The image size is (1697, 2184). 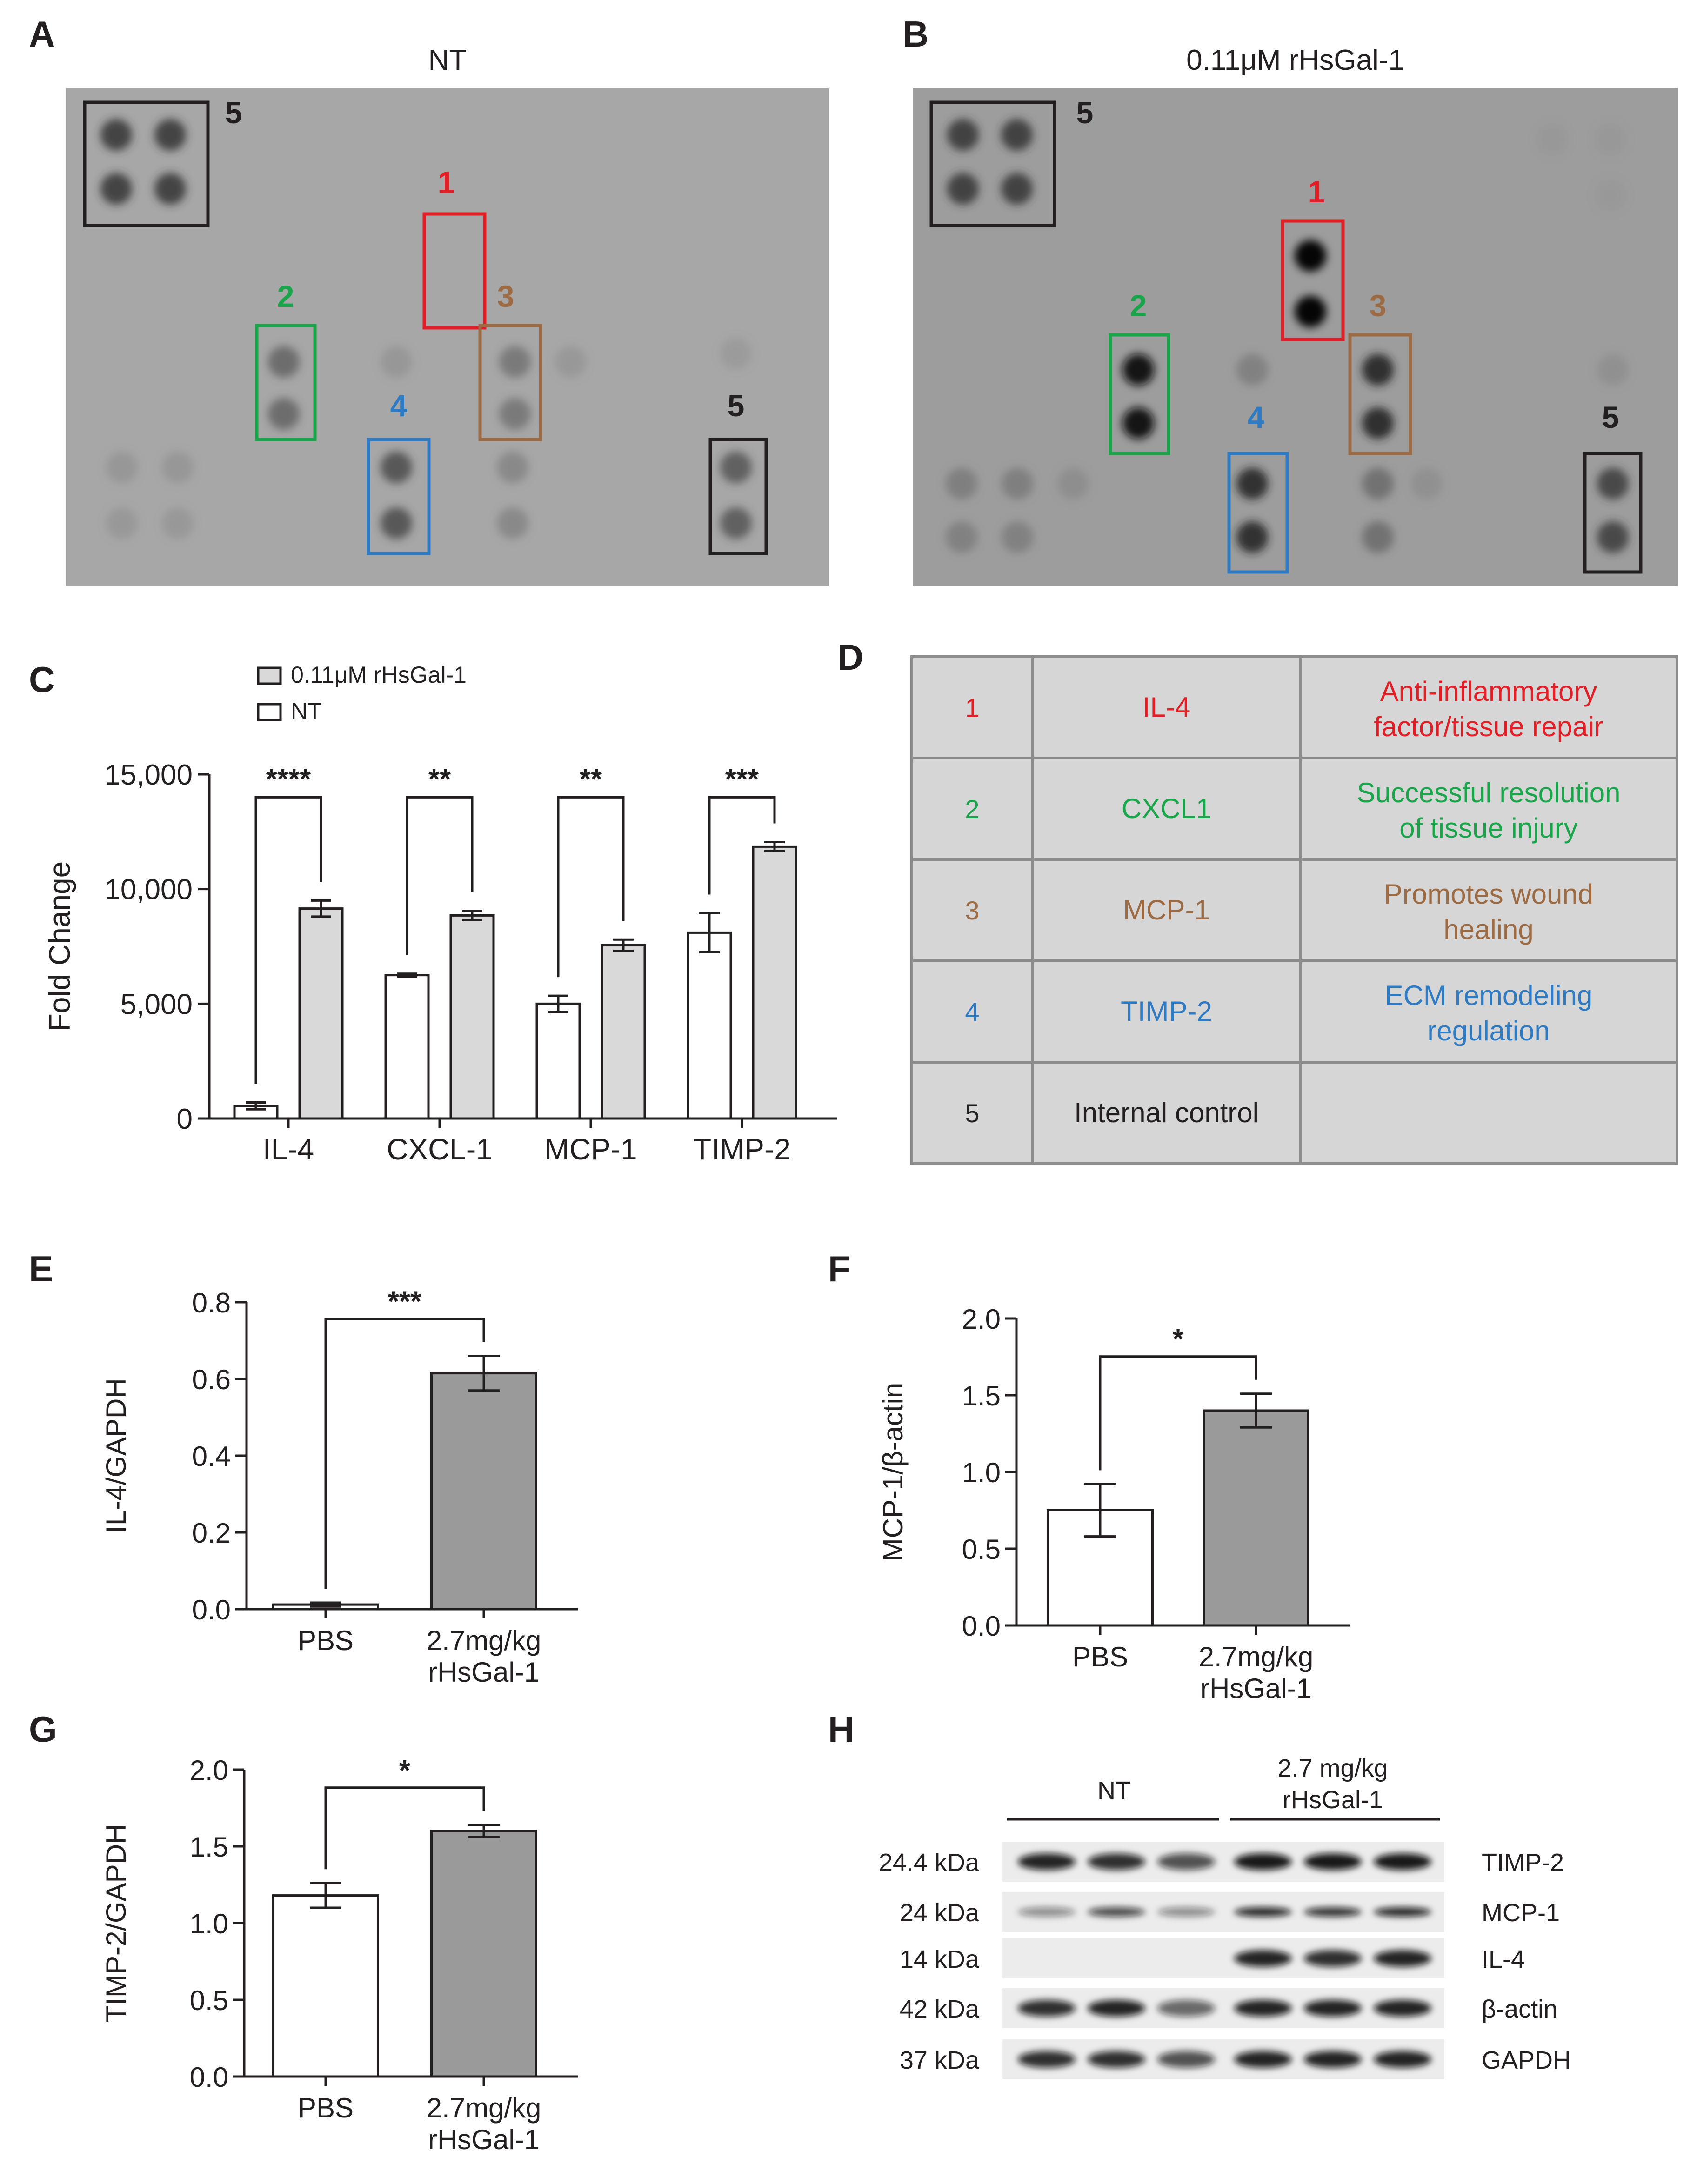 What do you see at coordinates (148, 775) in the screenshot?
I see `y-tick-label: 15,000` at bounding box center [148, 775].